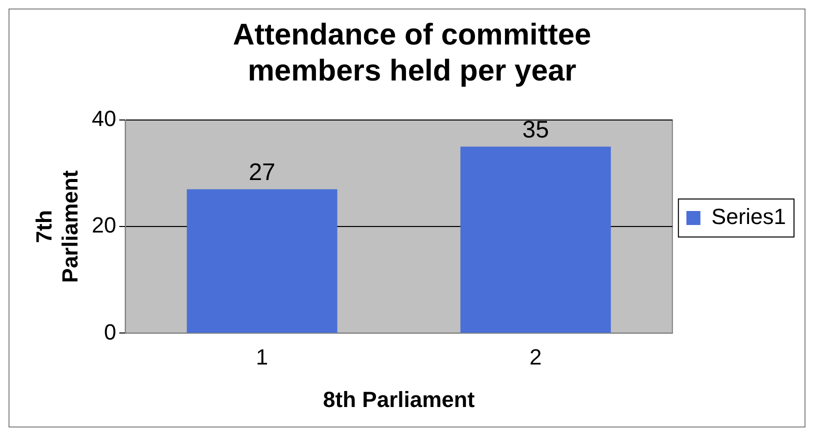  Describe the element at coordinates (262, 357) in the screenshot. I see `x-tick-label: 1` at that location.